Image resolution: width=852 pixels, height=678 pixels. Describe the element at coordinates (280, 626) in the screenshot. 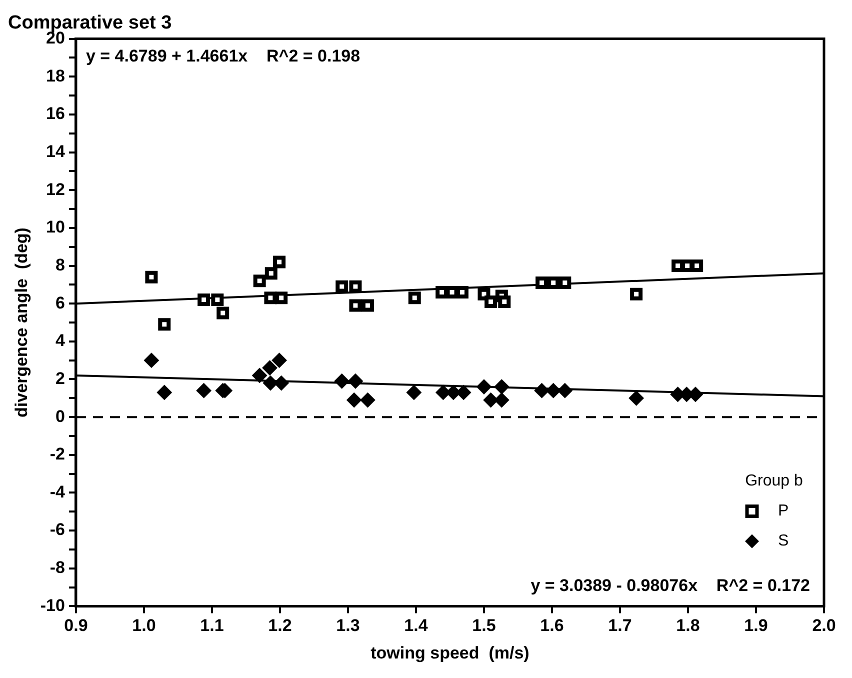

I see `x-tick-label: 1.2` at that location.